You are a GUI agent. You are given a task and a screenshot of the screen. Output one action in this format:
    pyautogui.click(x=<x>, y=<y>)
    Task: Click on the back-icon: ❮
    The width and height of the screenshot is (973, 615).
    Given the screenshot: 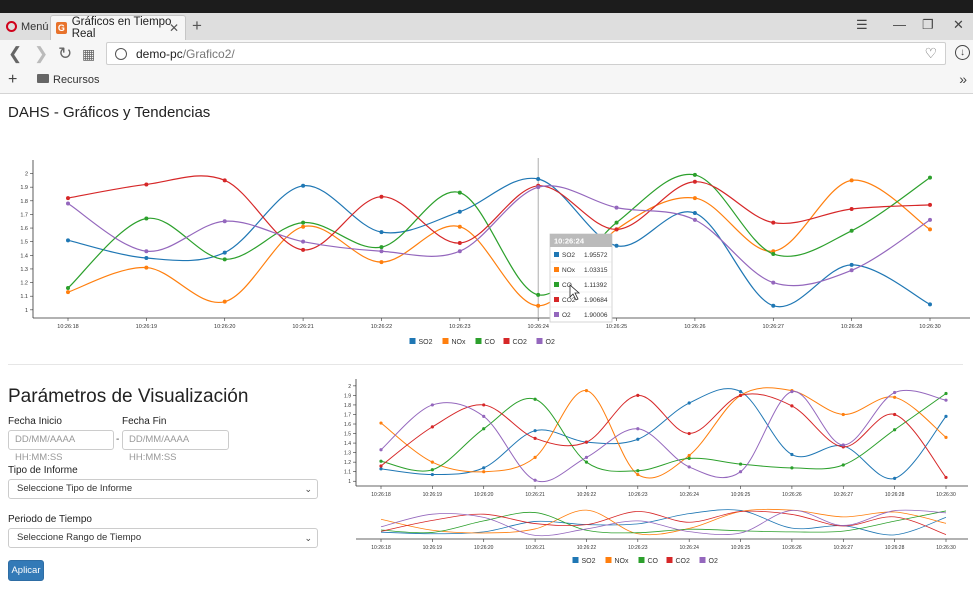 What is the action you would take?
    pyautogui.click(x=15, y=53)
    